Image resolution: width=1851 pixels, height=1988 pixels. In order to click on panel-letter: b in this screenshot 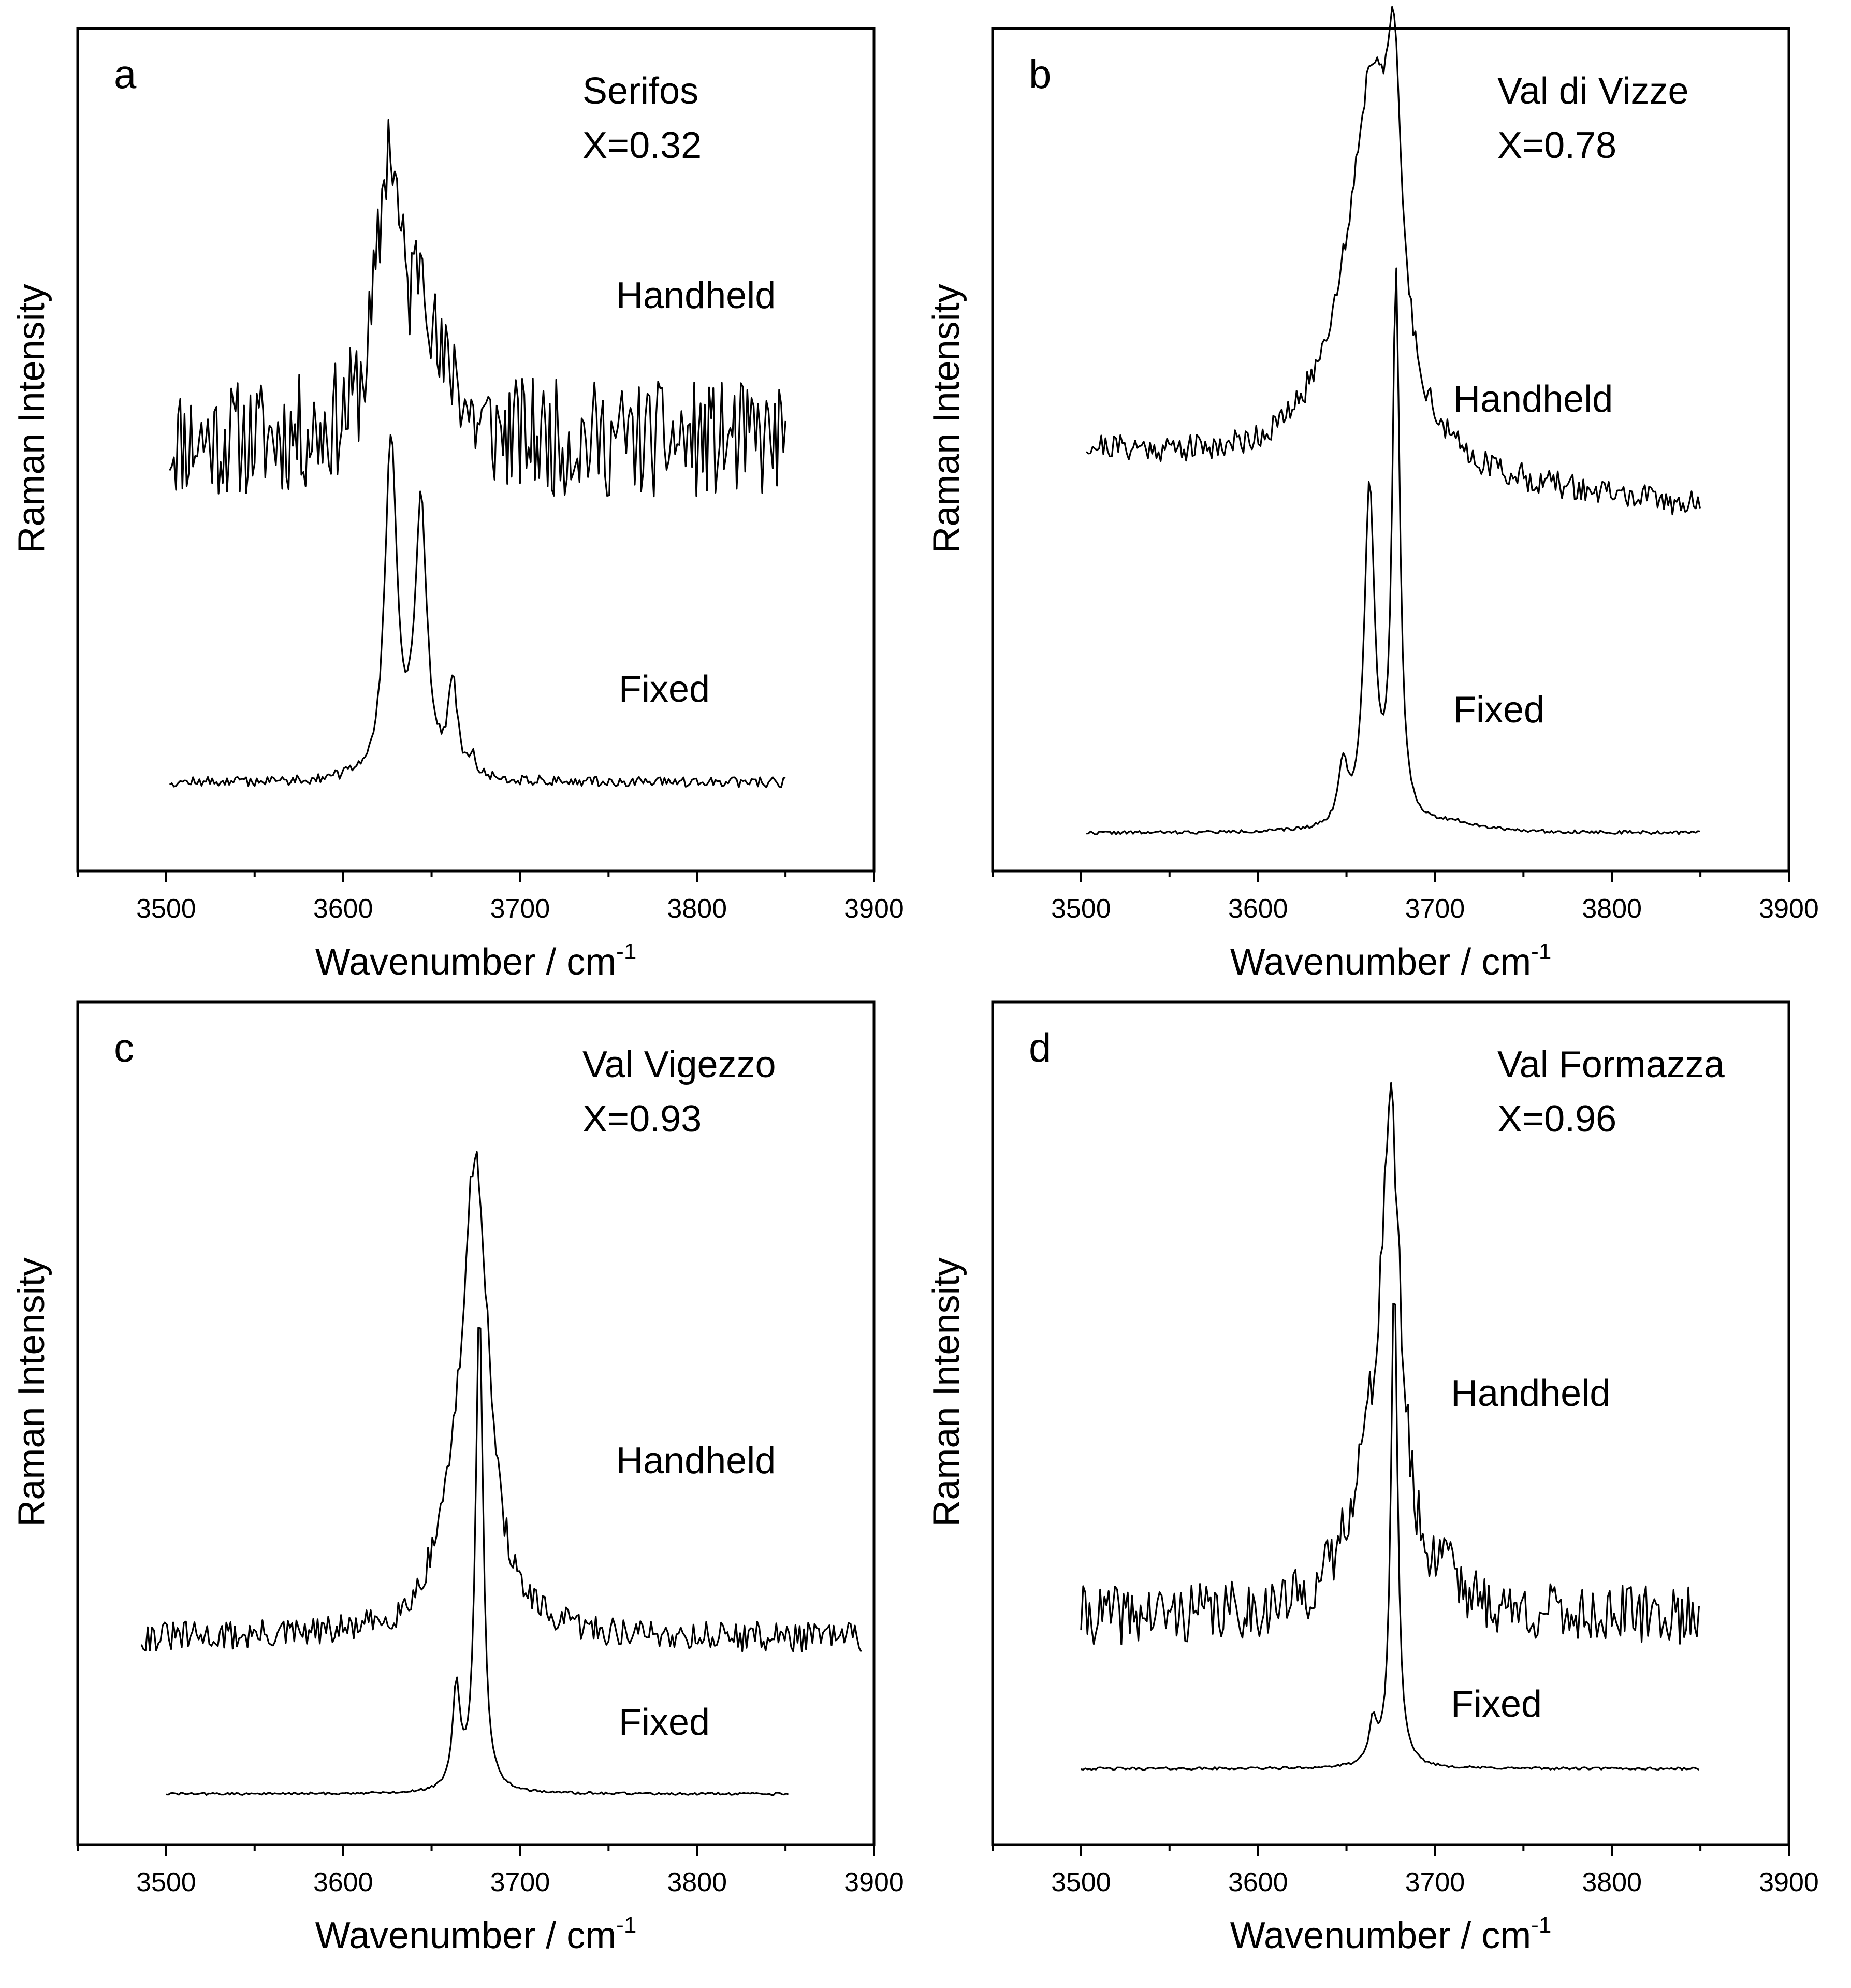, I will do `click(1040, 74)`.